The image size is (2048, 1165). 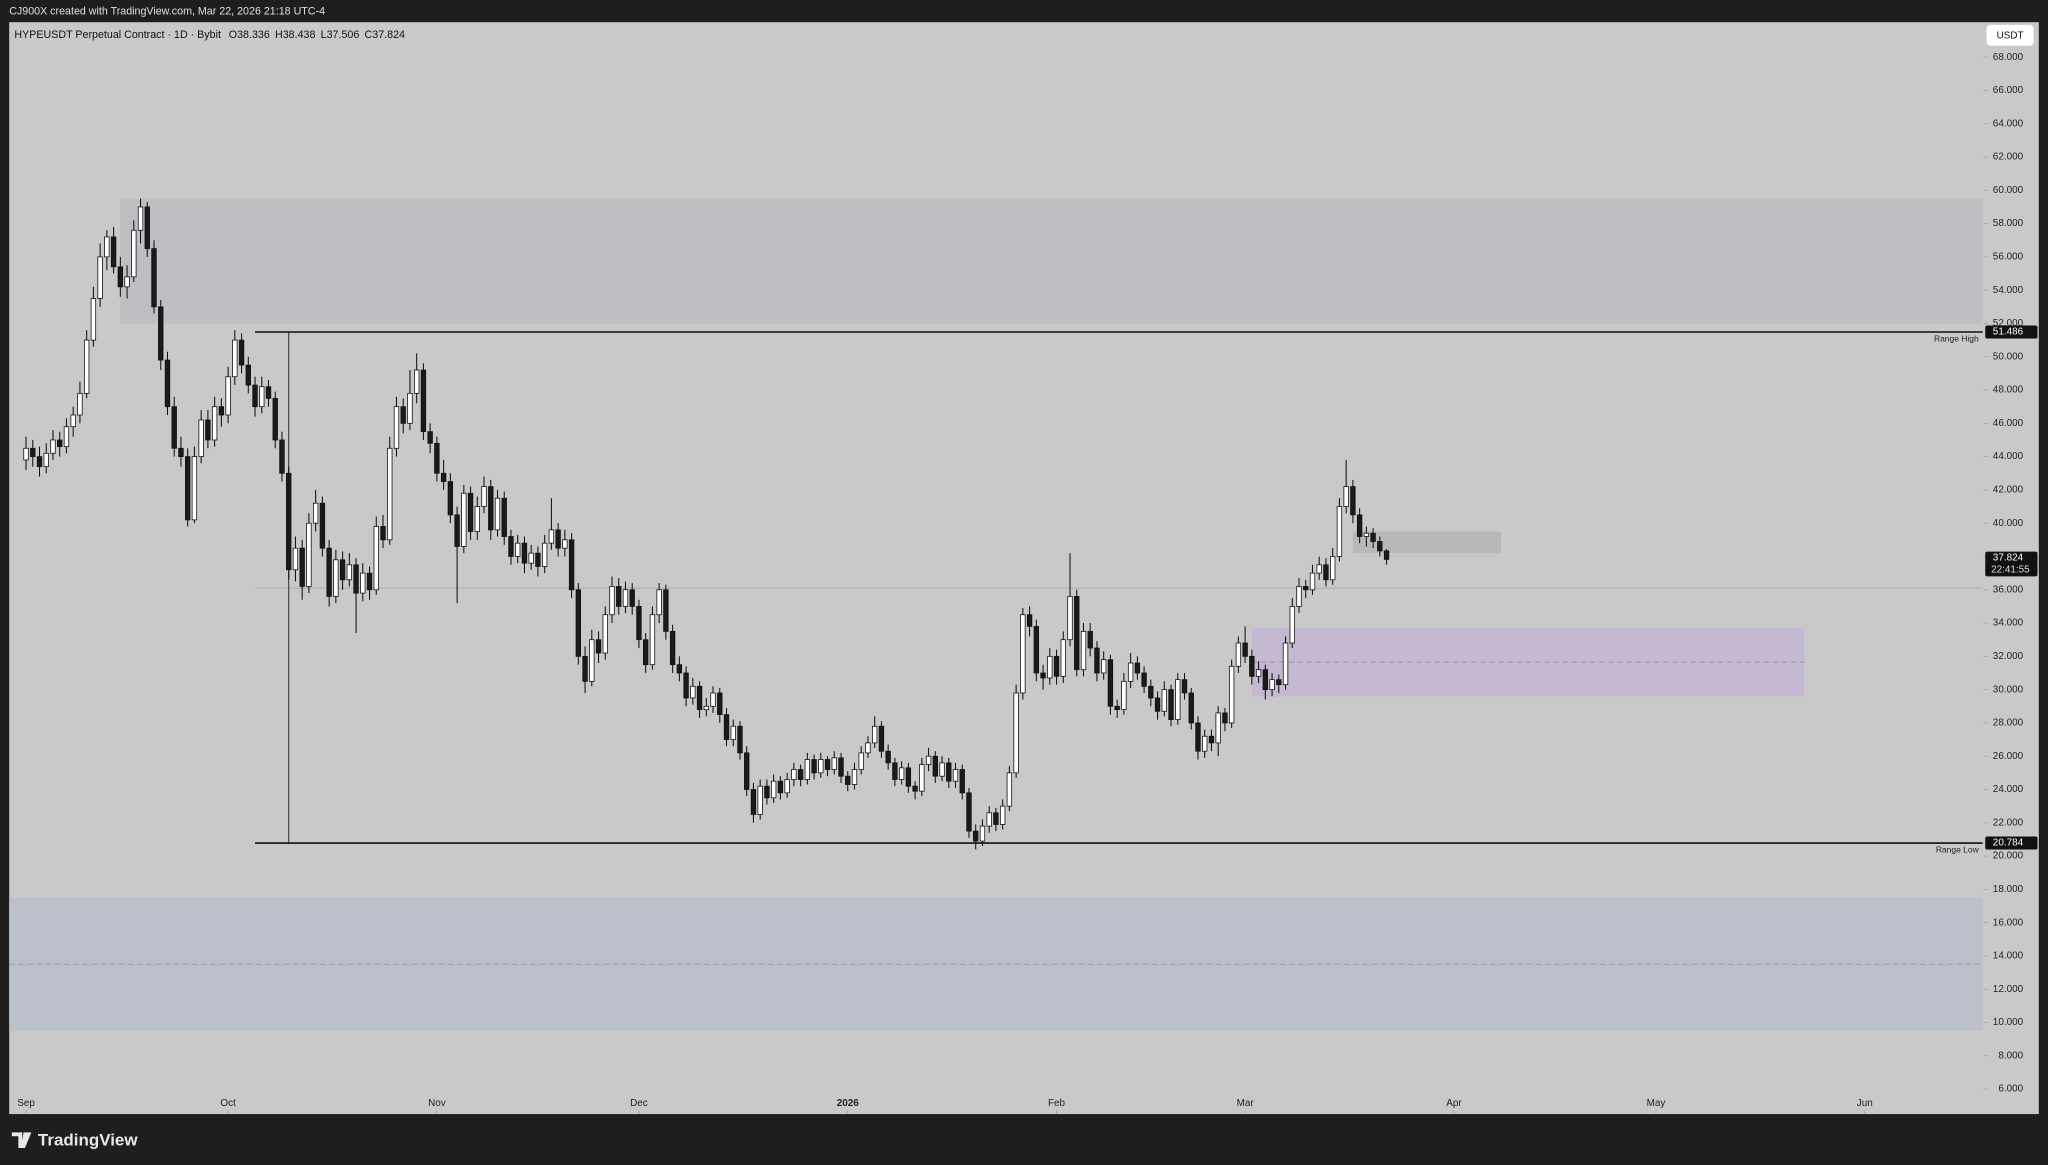 What do you see at coordinates (1865, 1103) in the screenshot?
I see `x-tick-label: Jun` at bounding box center [1865, 1103].